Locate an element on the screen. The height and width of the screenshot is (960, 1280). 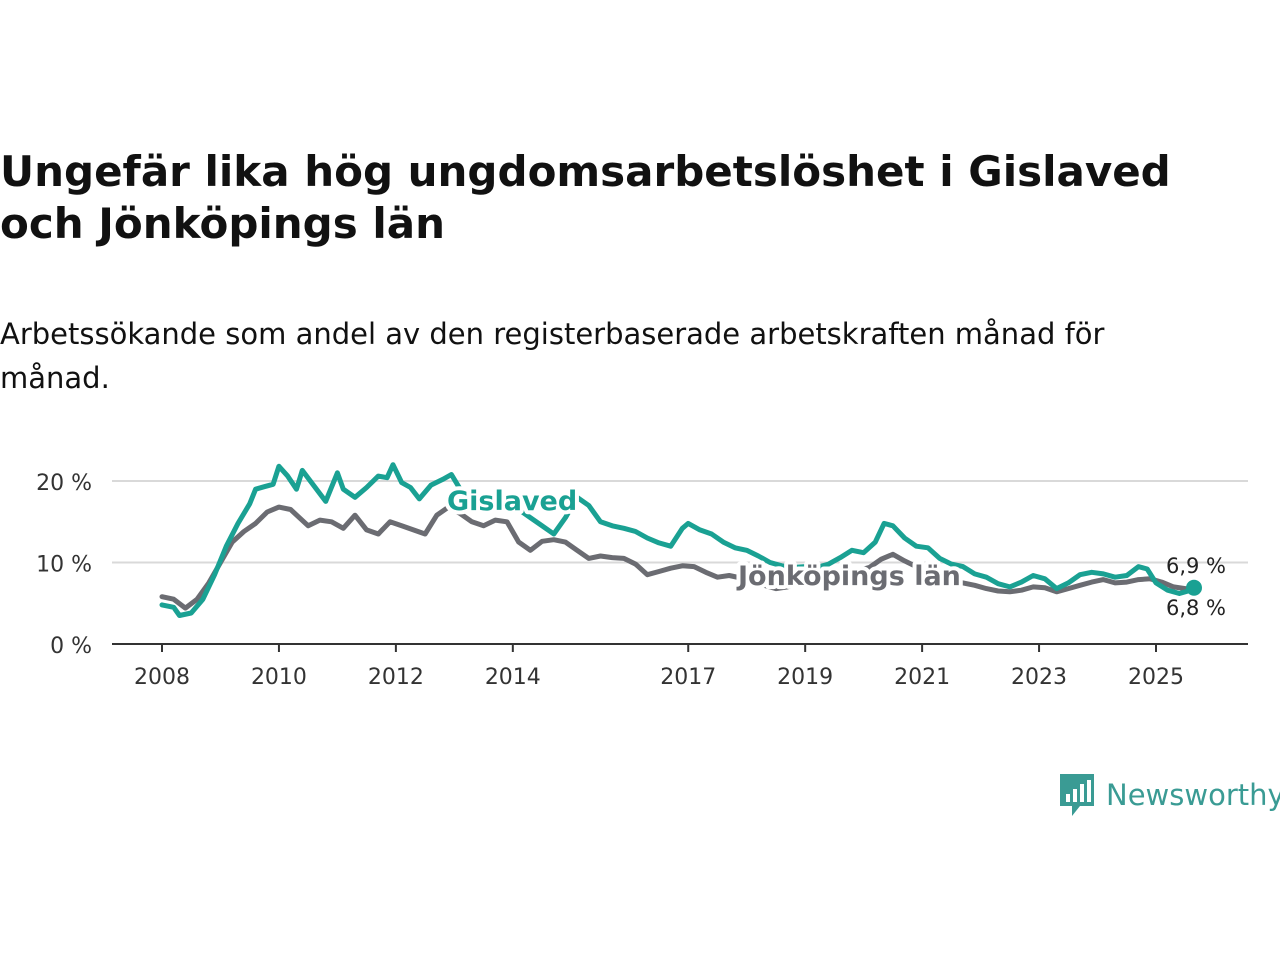
inline-label-jonkopings-lan: Jönköpings län is located at coordinates (848, 576).